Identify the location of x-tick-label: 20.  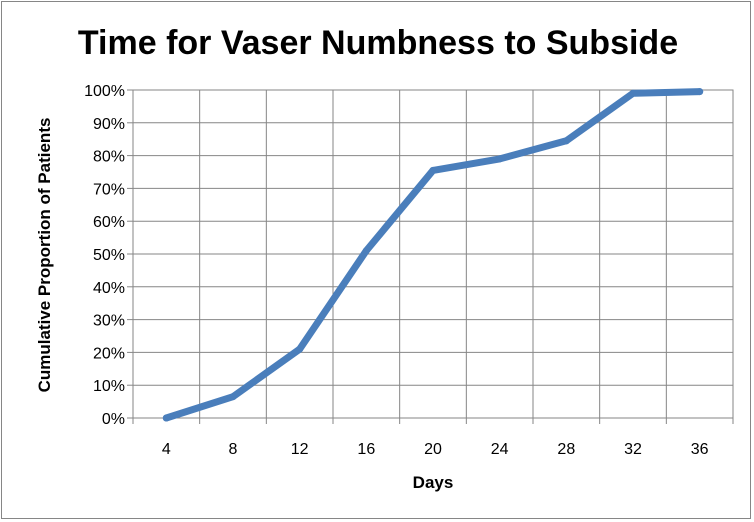
(433, 449).